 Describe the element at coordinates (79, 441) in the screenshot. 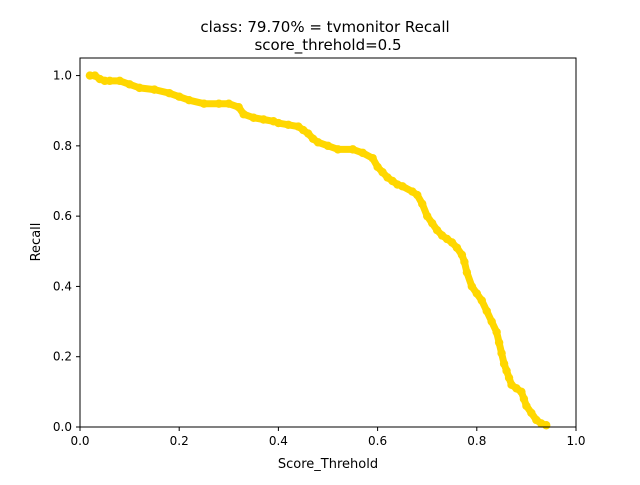

I see `x-tick-label: 0.0` at that location.